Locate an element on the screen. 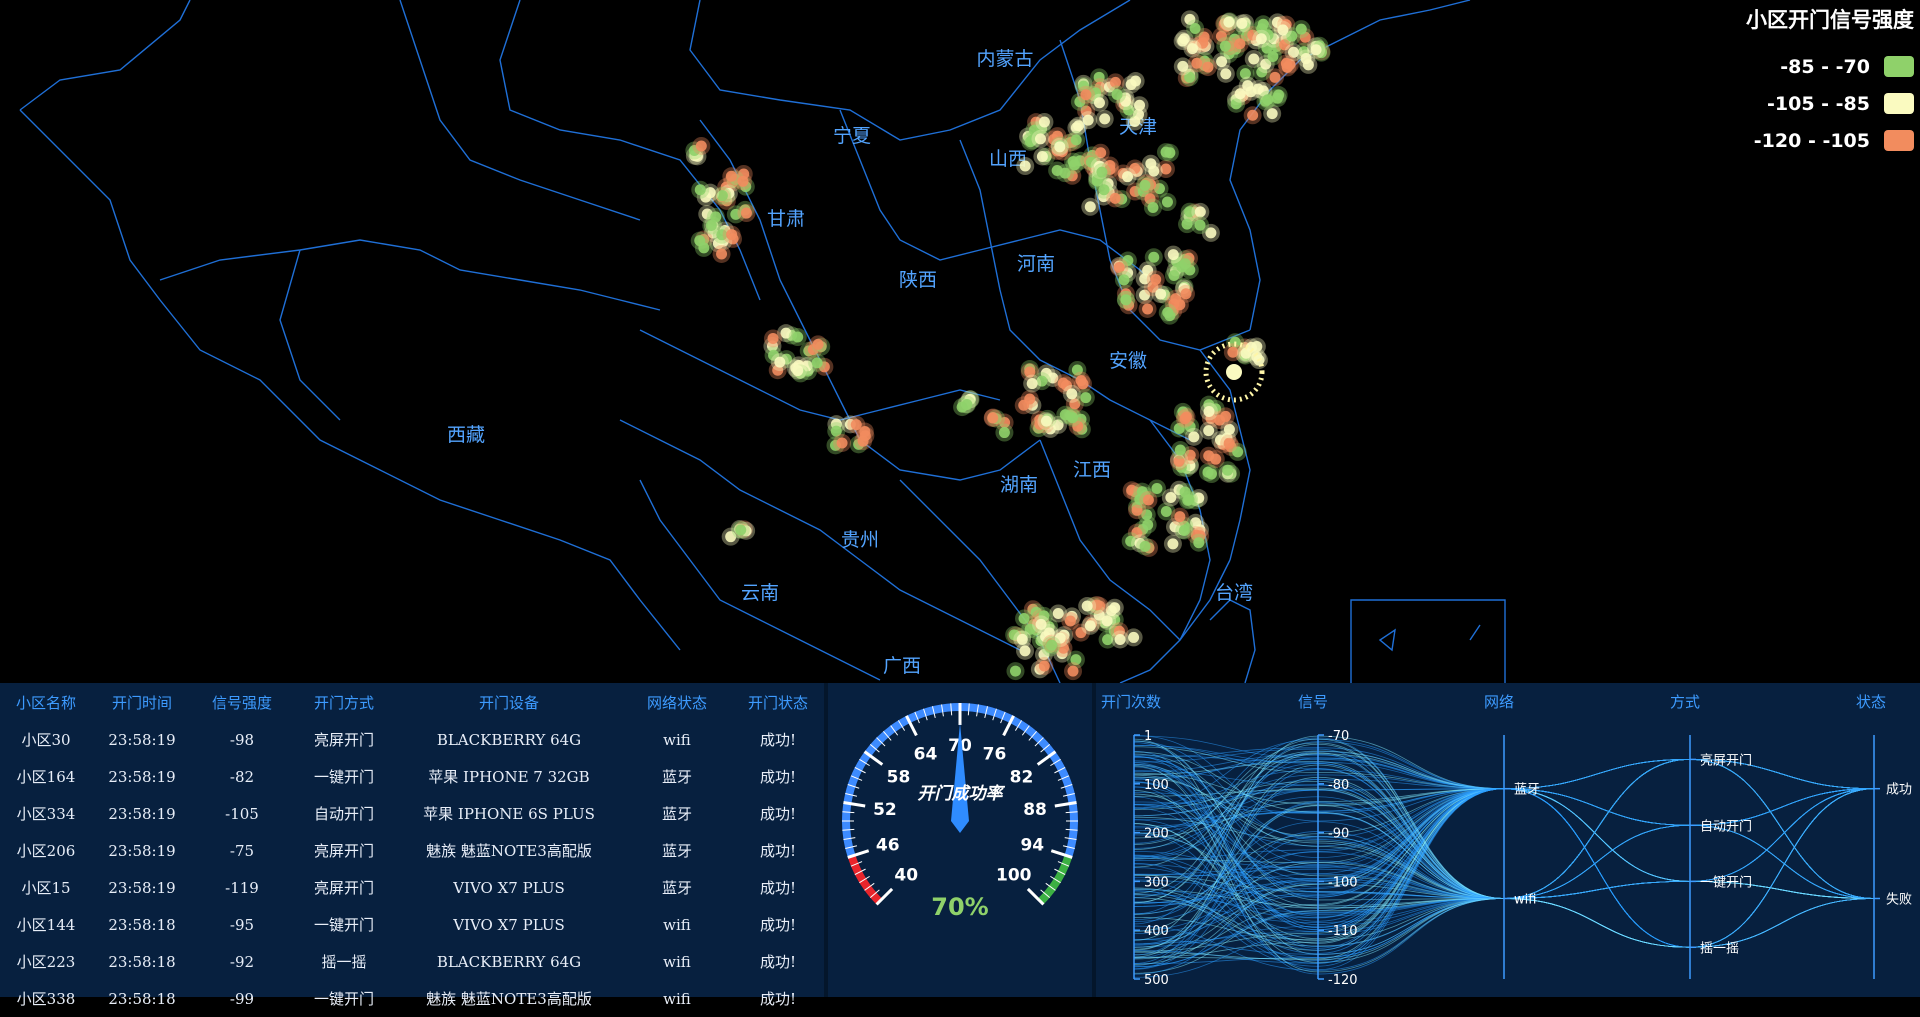 The image size is (1920, 1017). gauge-tick-label: 88 is located at coordinates (1035, 810).